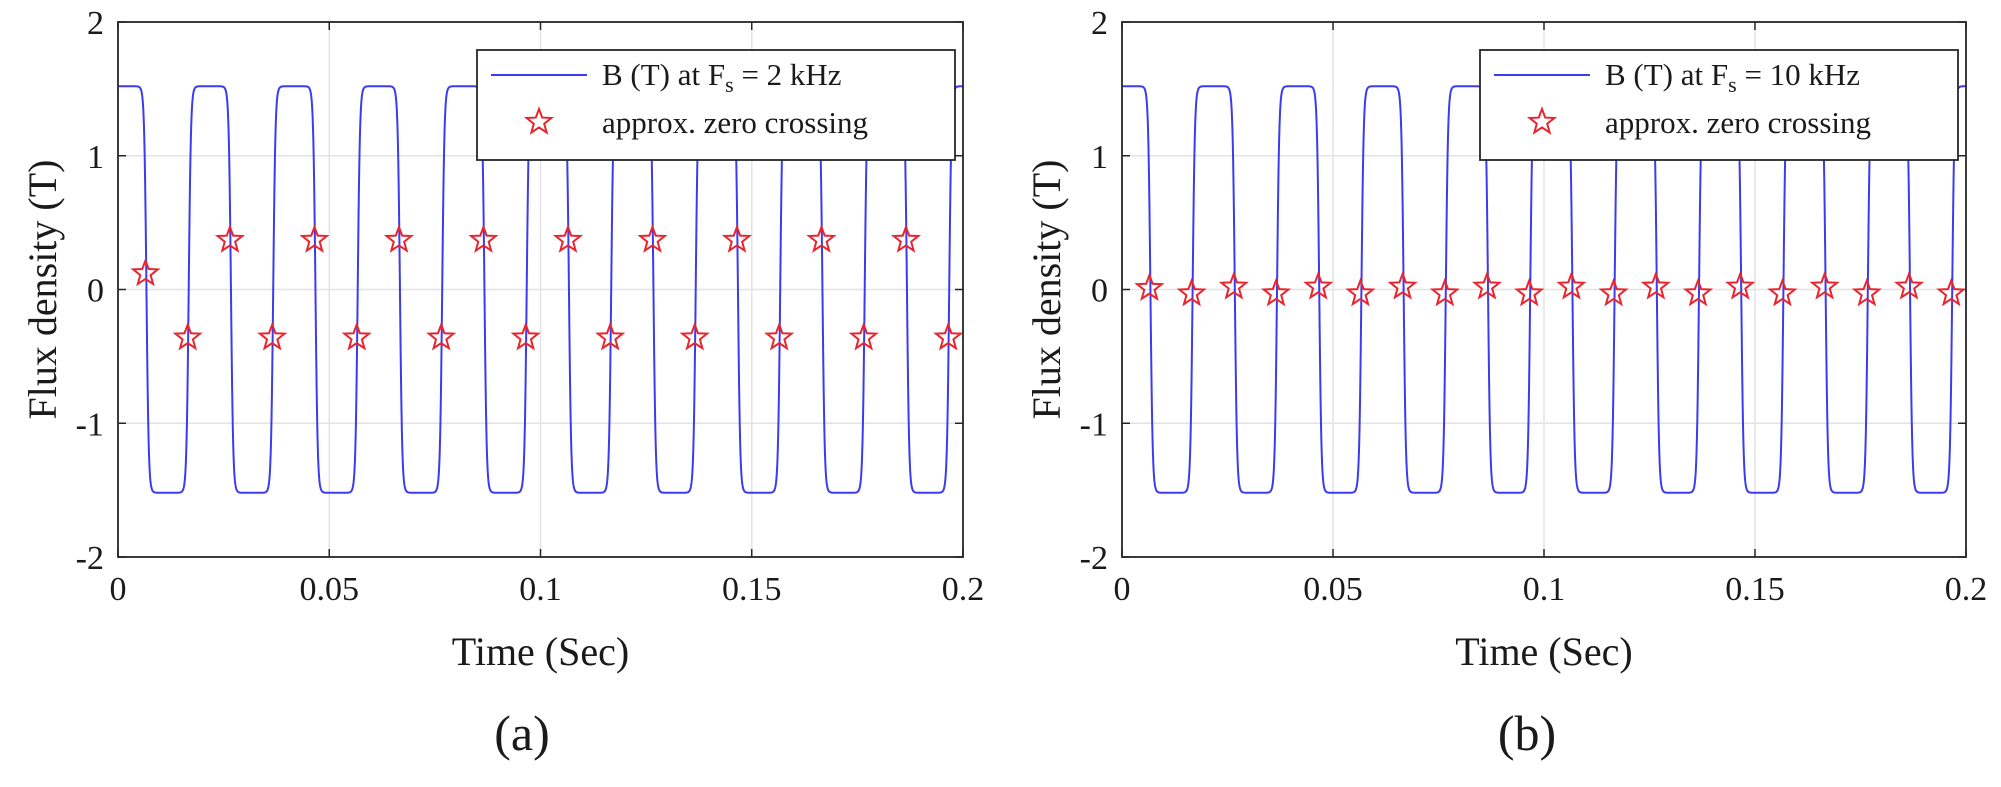 This screenshot has width=2001, height=787. Describe the element at coordinates (788, 74) in the screenshot. I see `legend-label-tail: = 2 kHz` at that location.